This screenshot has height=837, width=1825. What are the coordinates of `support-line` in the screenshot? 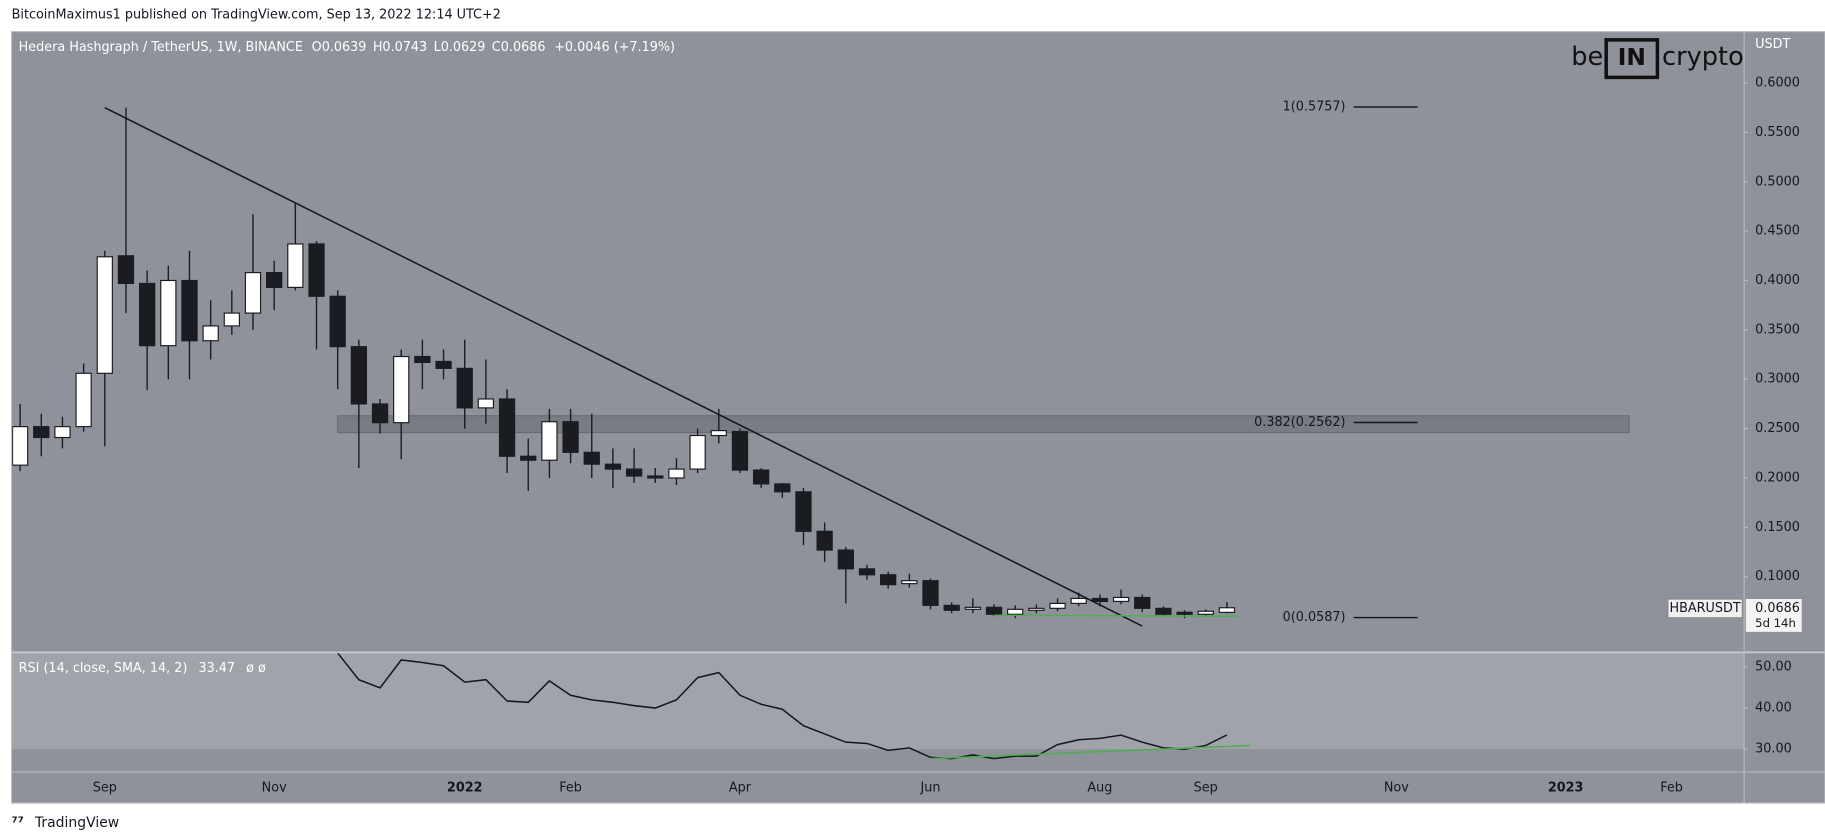 It's located at (1116, 615).